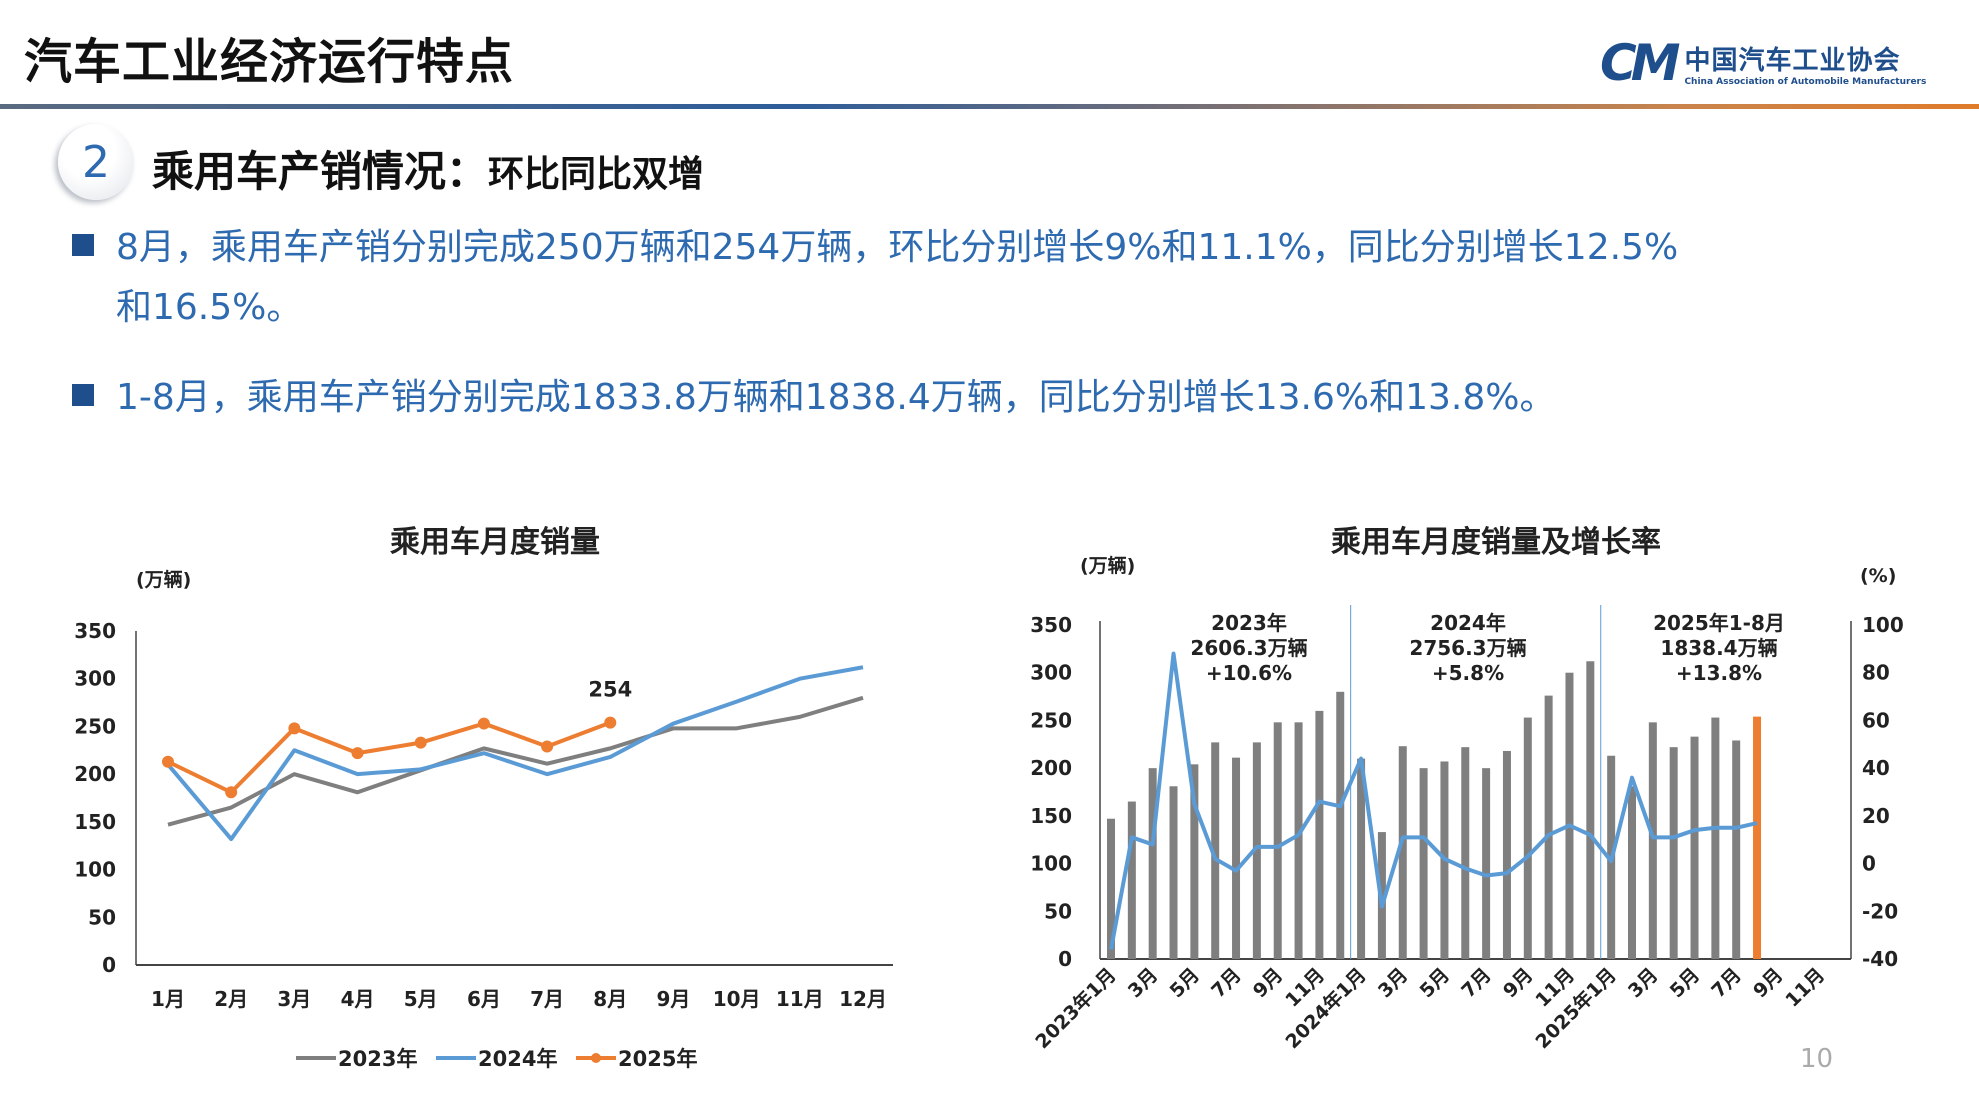 Image resolution: width=1979 pixels, height=1113 pixels. What do you see at coordinates (1805, 988) in the screenshot?
I see `x-tick-label: 11月` at bounding box center [1805, 988].